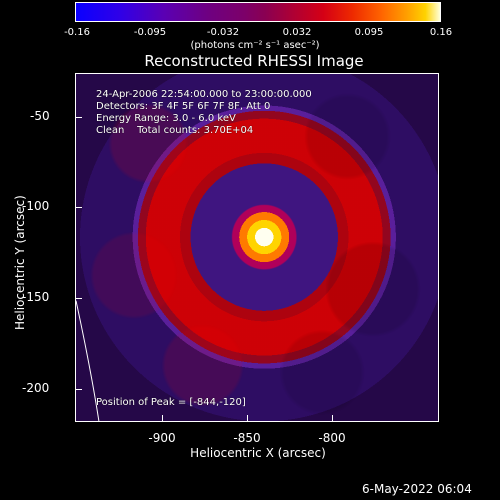 This screenshot has height=500, width=500. I want to click on clean-counts-label: Clean Total counts: 3.70E+04, so click(175, 130).